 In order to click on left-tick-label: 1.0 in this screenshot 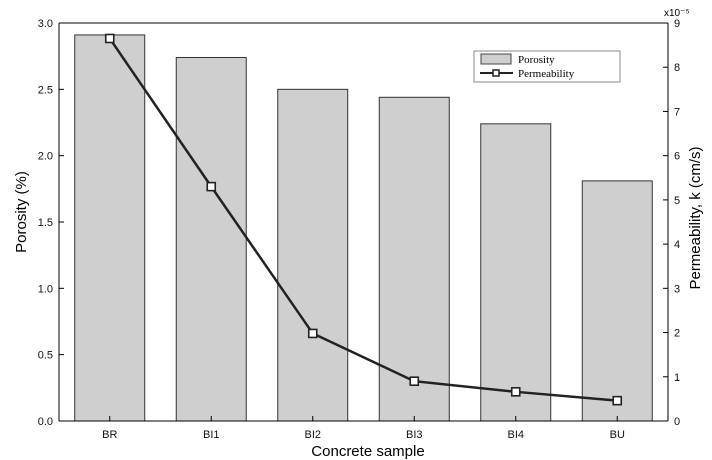, I will do `click(45, 289)`.